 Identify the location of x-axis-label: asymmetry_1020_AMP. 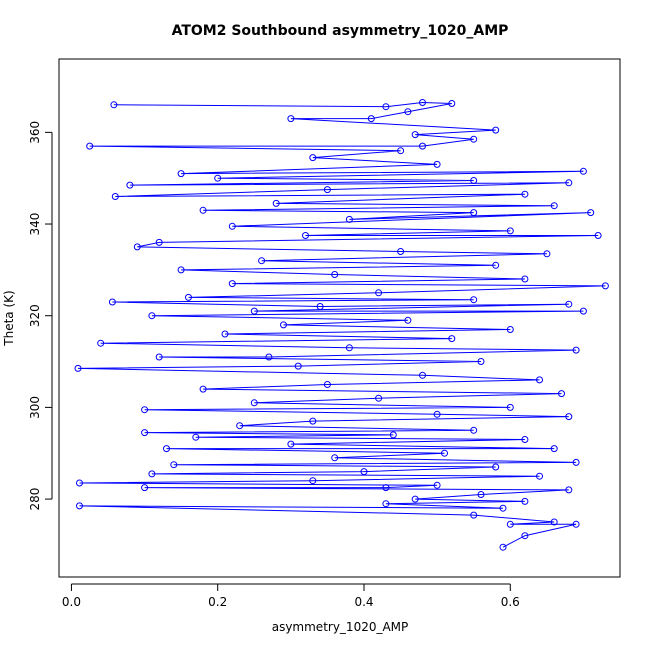
(340, 627).